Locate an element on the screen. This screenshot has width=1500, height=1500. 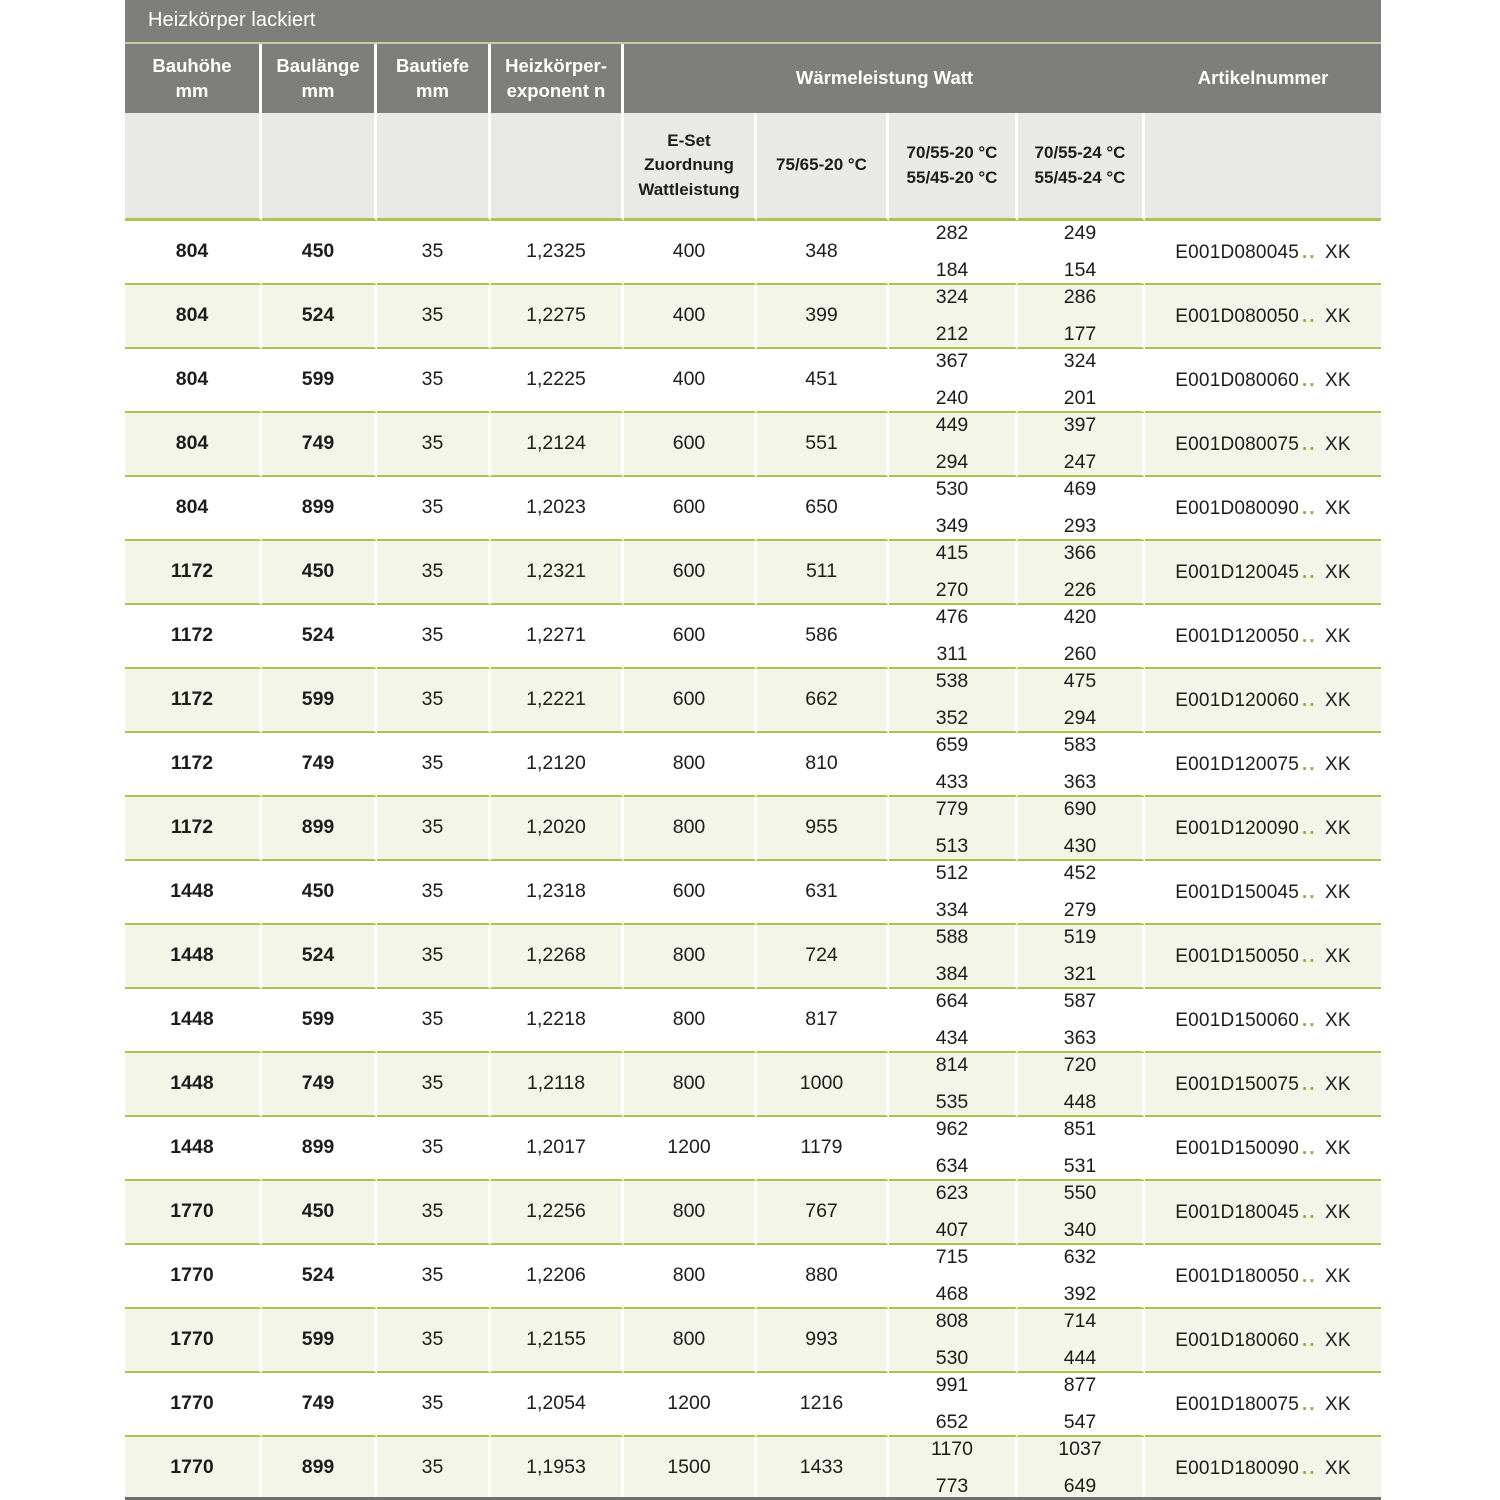
header-line-1: Bautiefe is located at coordinates (432, 65).